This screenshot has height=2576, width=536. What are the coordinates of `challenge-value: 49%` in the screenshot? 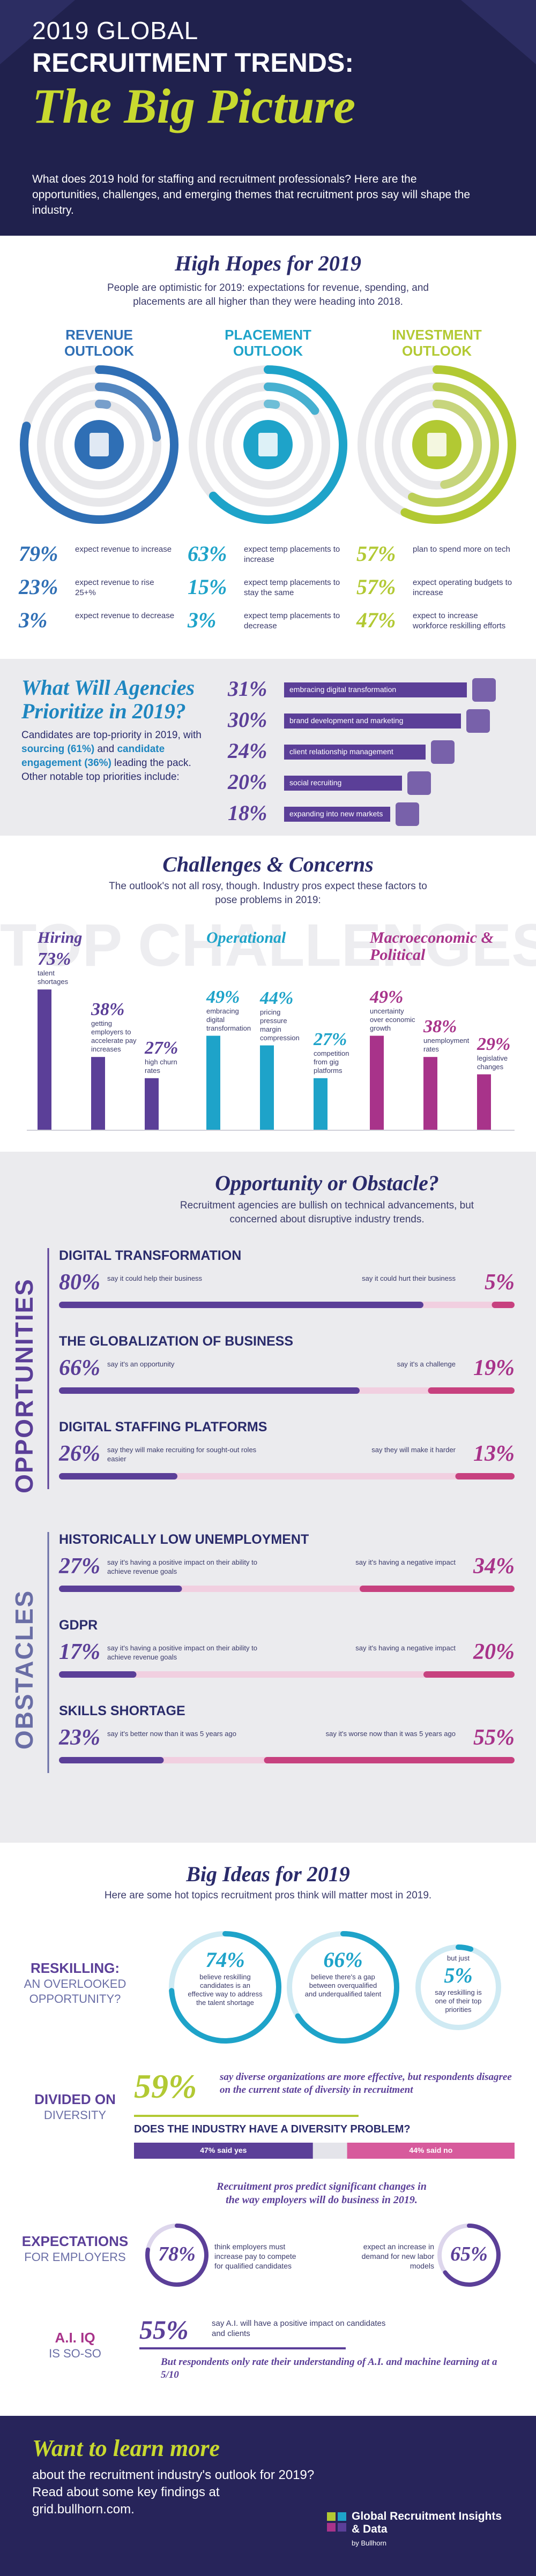 It's located at (223, 997).